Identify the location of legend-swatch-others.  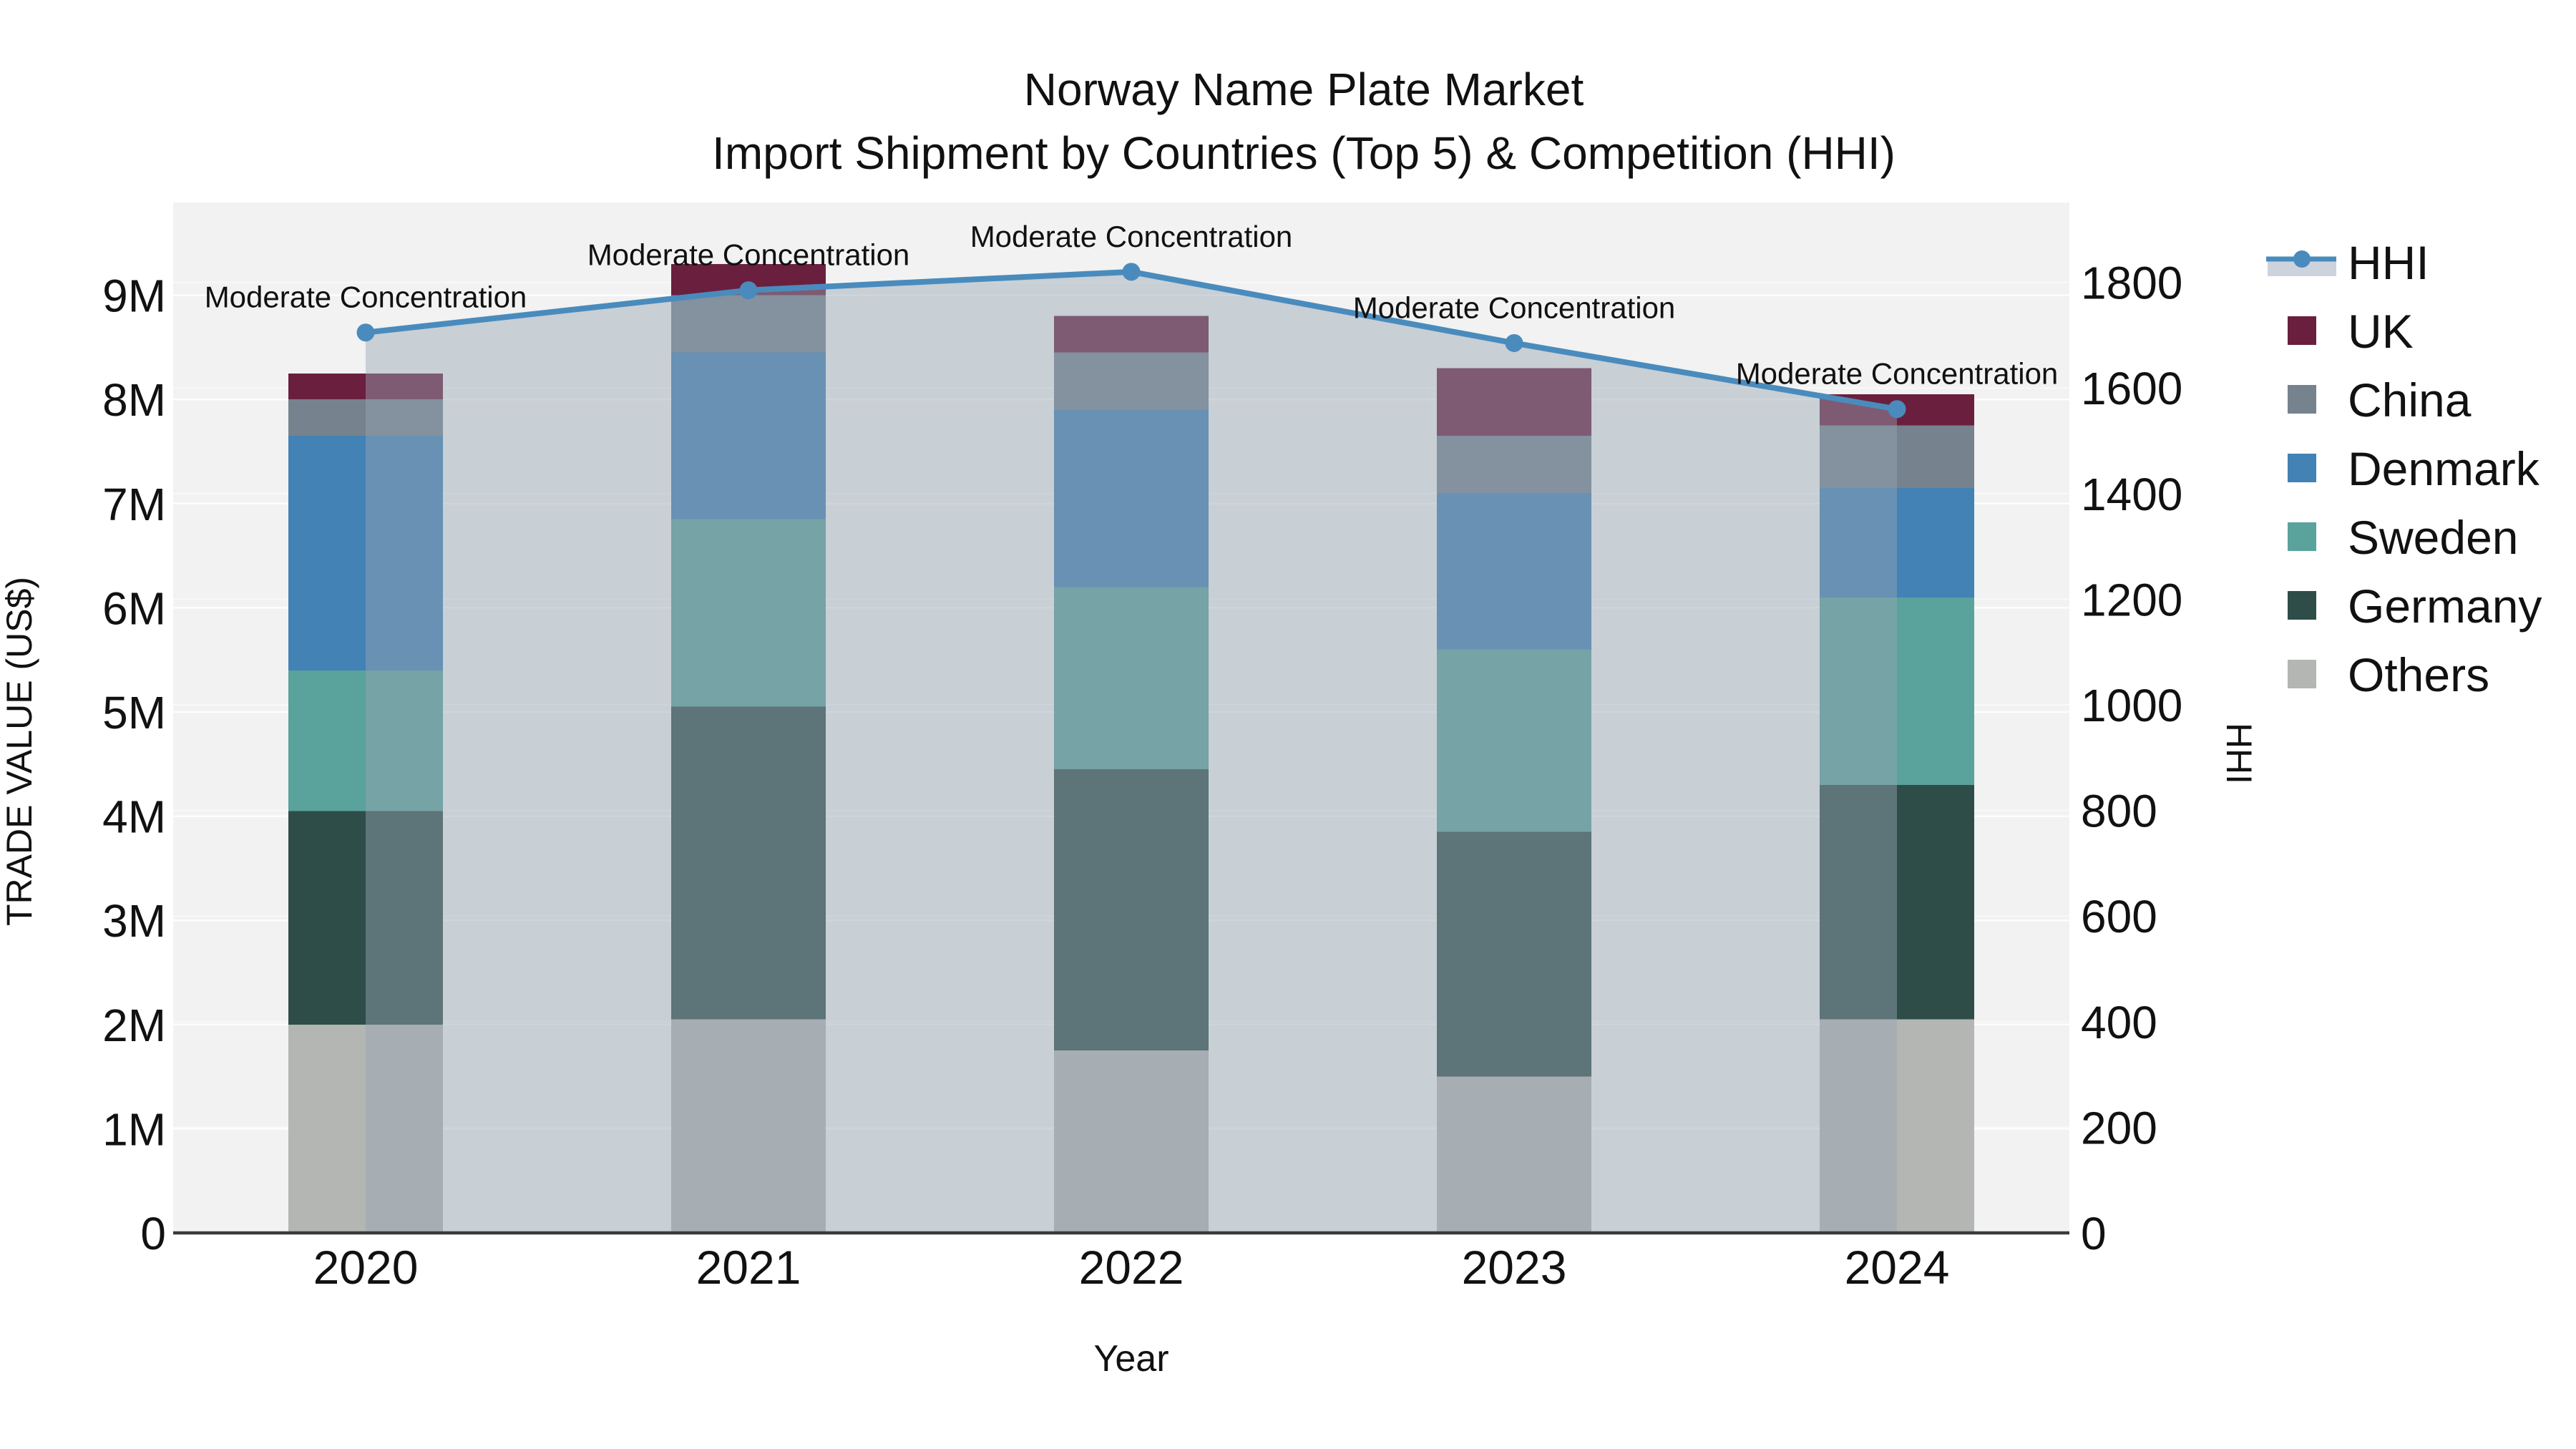
(2302, 674).